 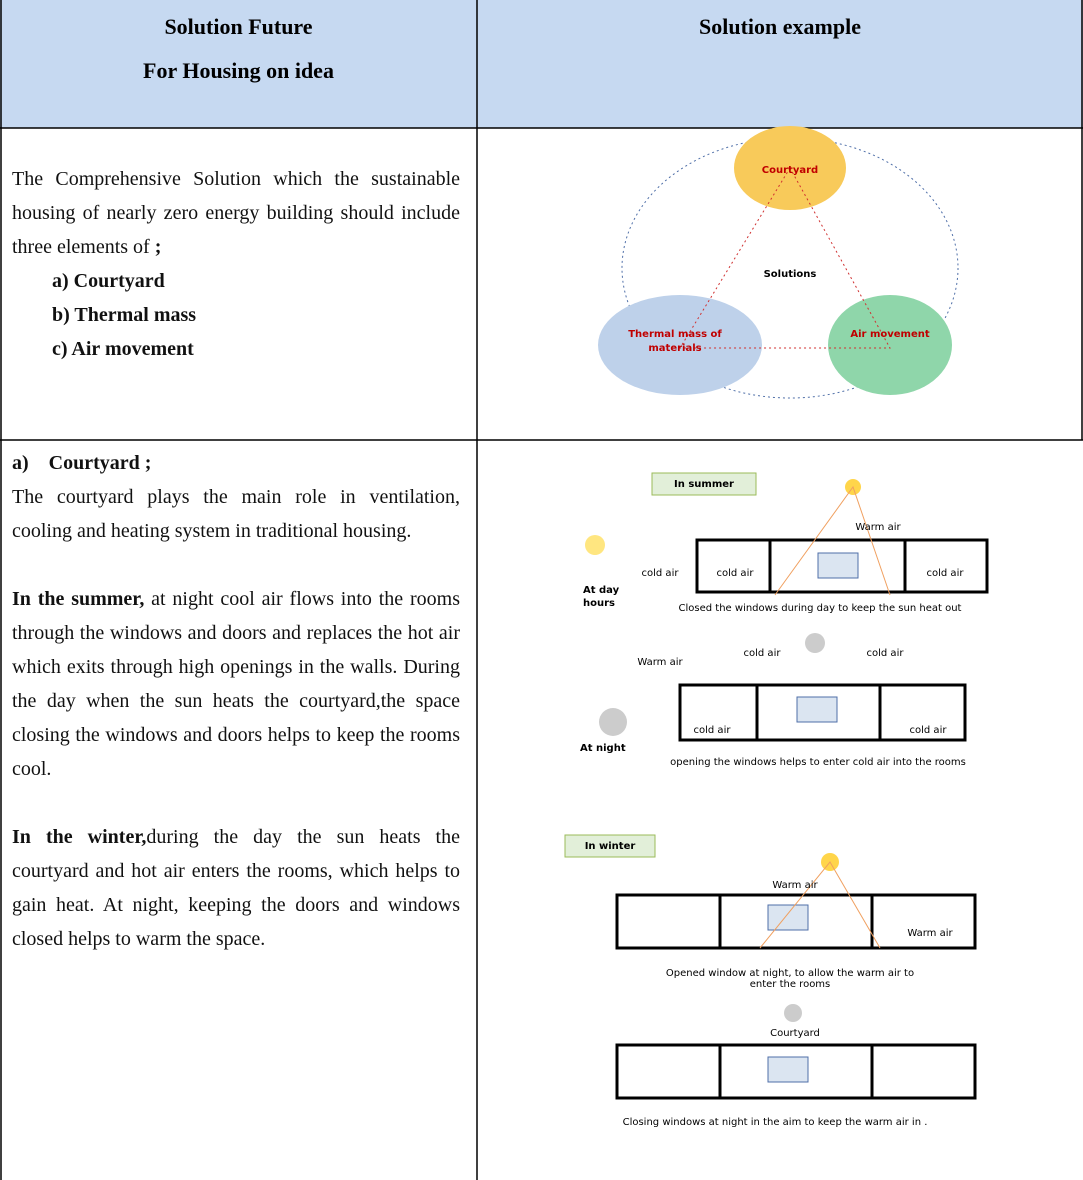 I want to click on label: enter the rooms, so click(x=790, y=984).